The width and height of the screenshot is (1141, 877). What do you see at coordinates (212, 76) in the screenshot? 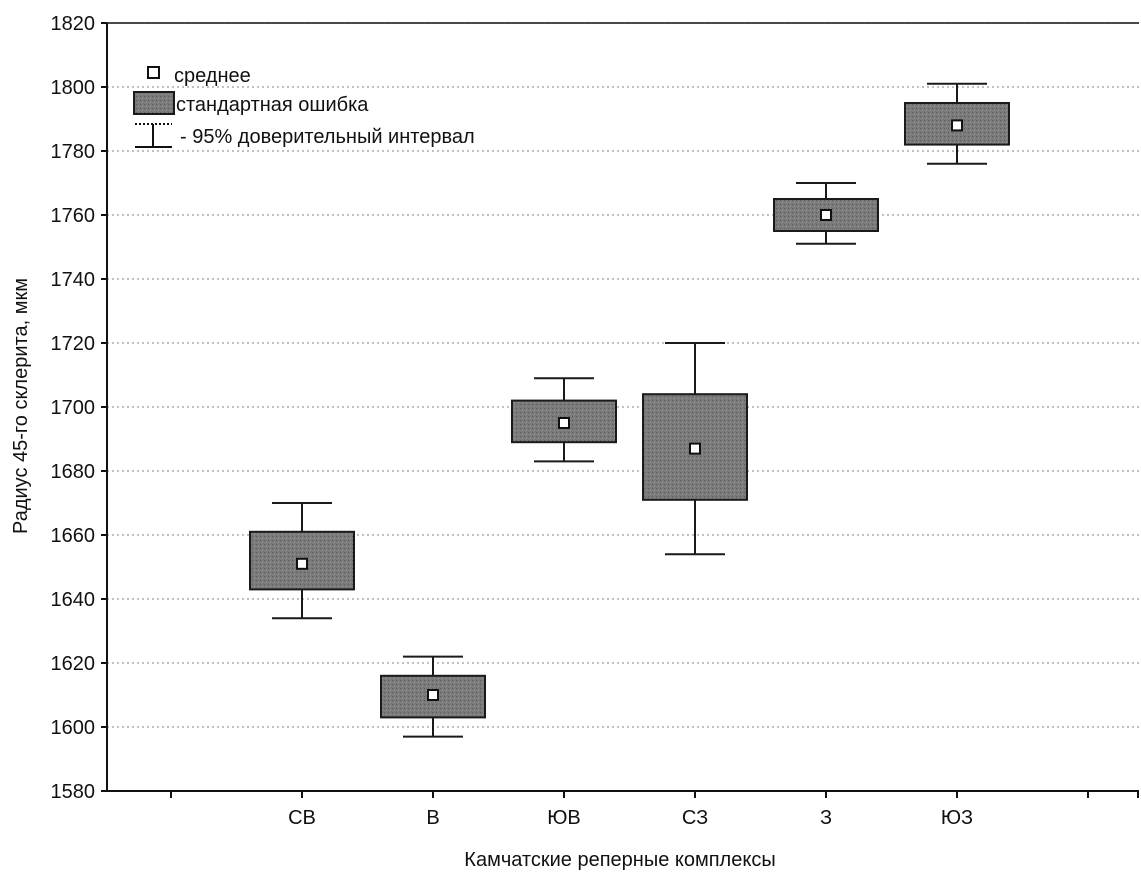
I see `legend-mean-label: среднее` at bounding box center [212, 76].